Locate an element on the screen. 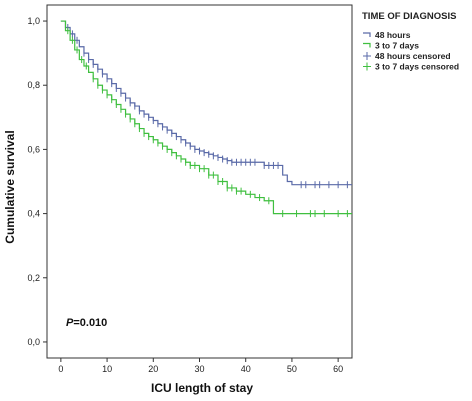 Image resolution: width=472 pixels, height=401 pixels. legend-label: 3 to 7 days is located at coordinates (397, 46).